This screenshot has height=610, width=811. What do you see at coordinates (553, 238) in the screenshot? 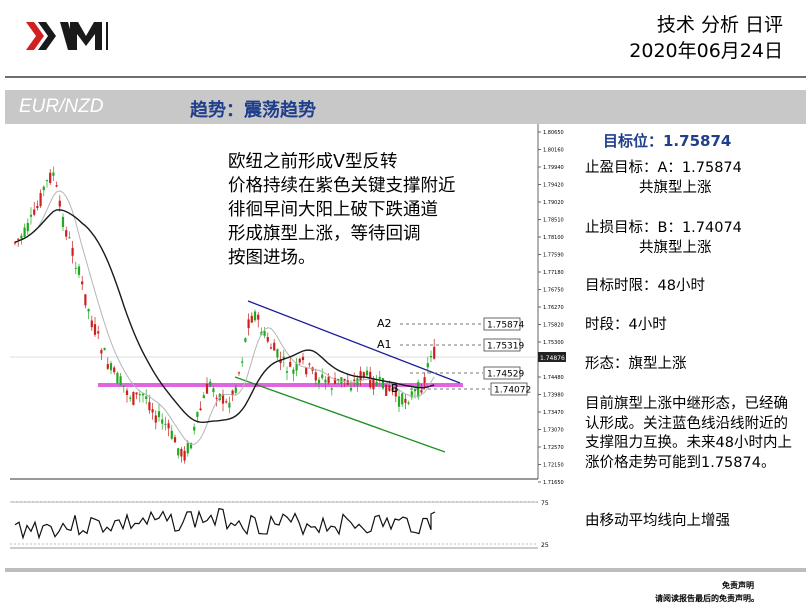
I see `price-tick: 1.78100` at bounding box center [553, 238].